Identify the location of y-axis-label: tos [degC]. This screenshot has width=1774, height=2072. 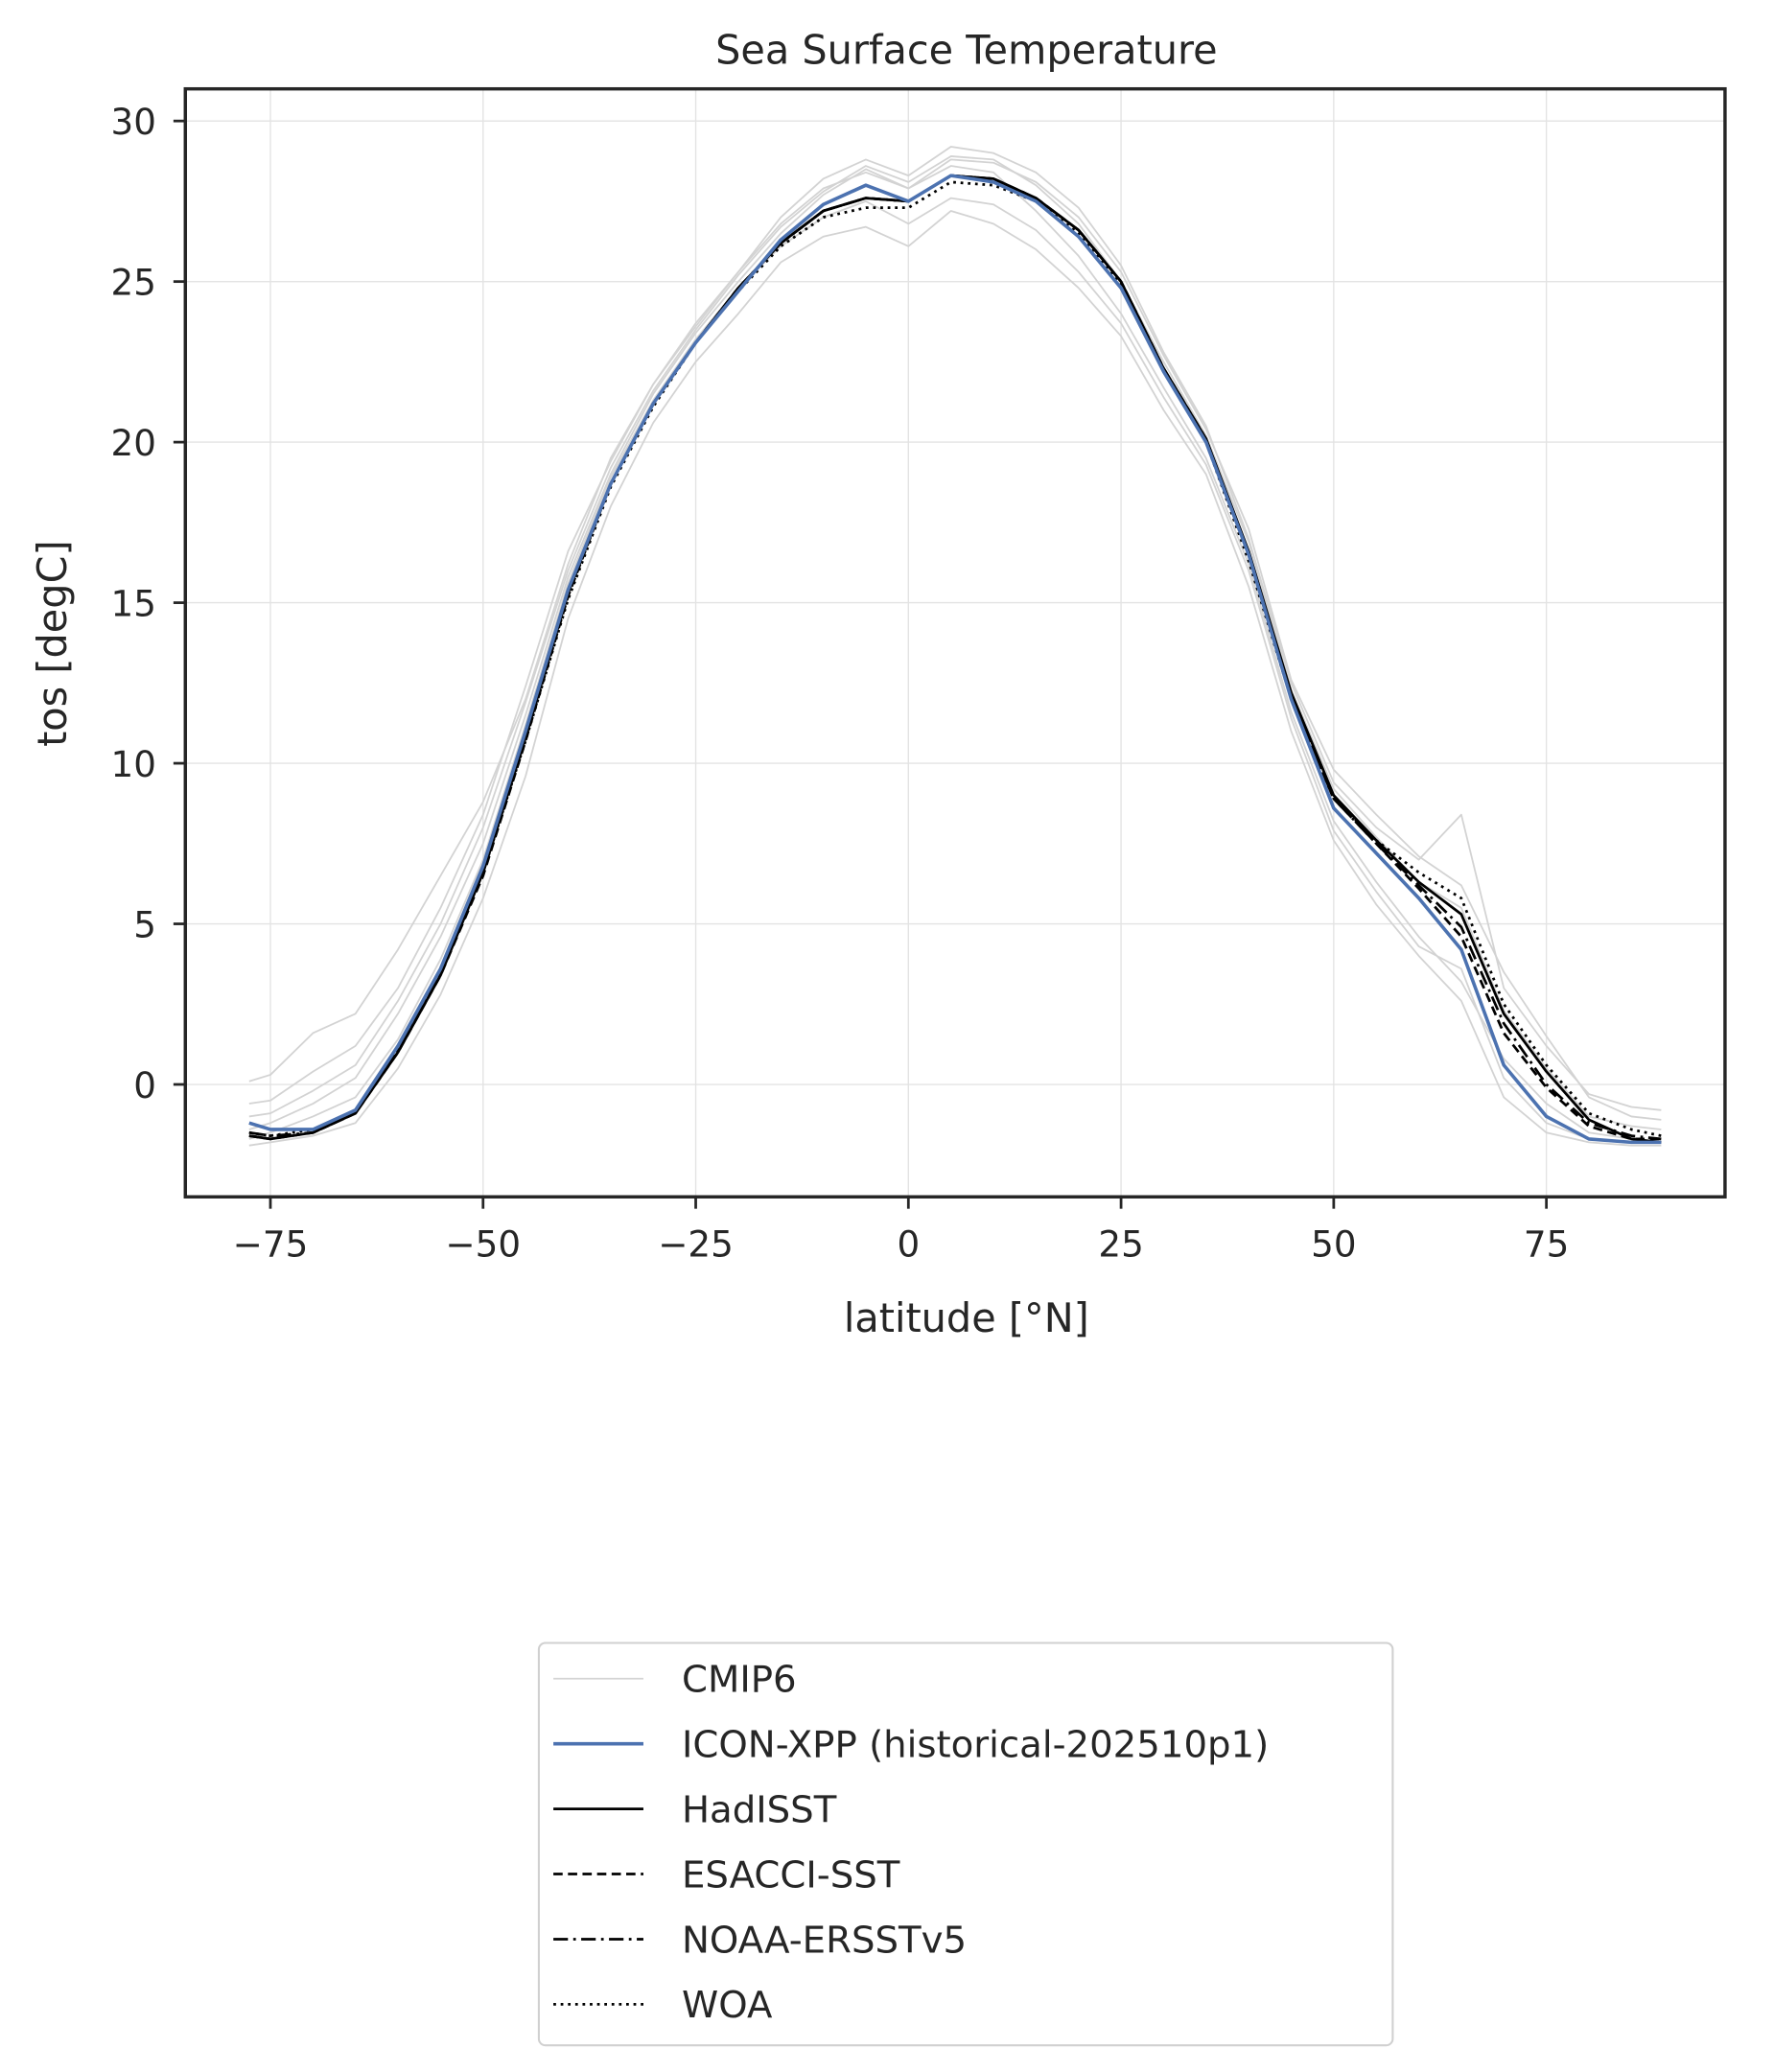
(53, 643).